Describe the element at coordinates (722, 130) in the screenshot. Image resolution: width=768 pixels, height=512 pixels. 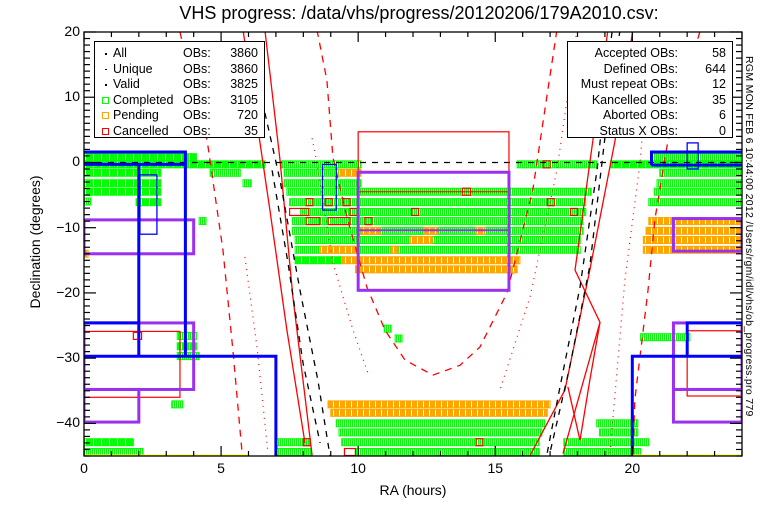
I see `stat-value: 0` at that location.